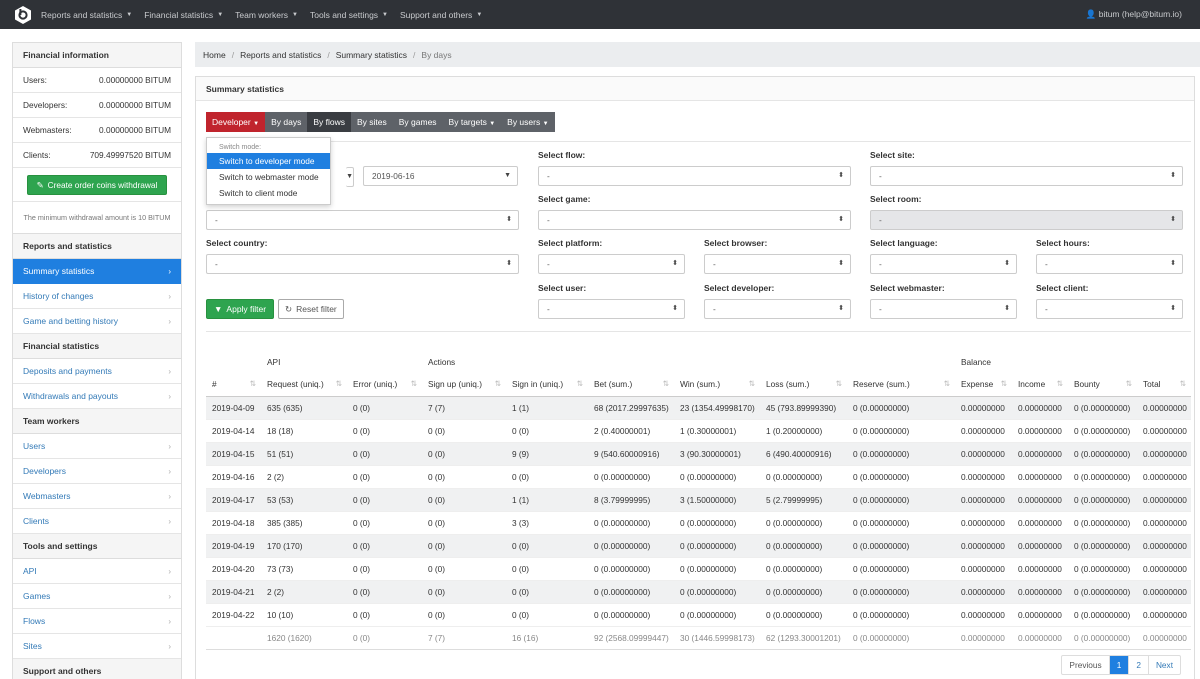  I want to click on column-header: Reserve (sum.) ⇅, so click(901, 385).